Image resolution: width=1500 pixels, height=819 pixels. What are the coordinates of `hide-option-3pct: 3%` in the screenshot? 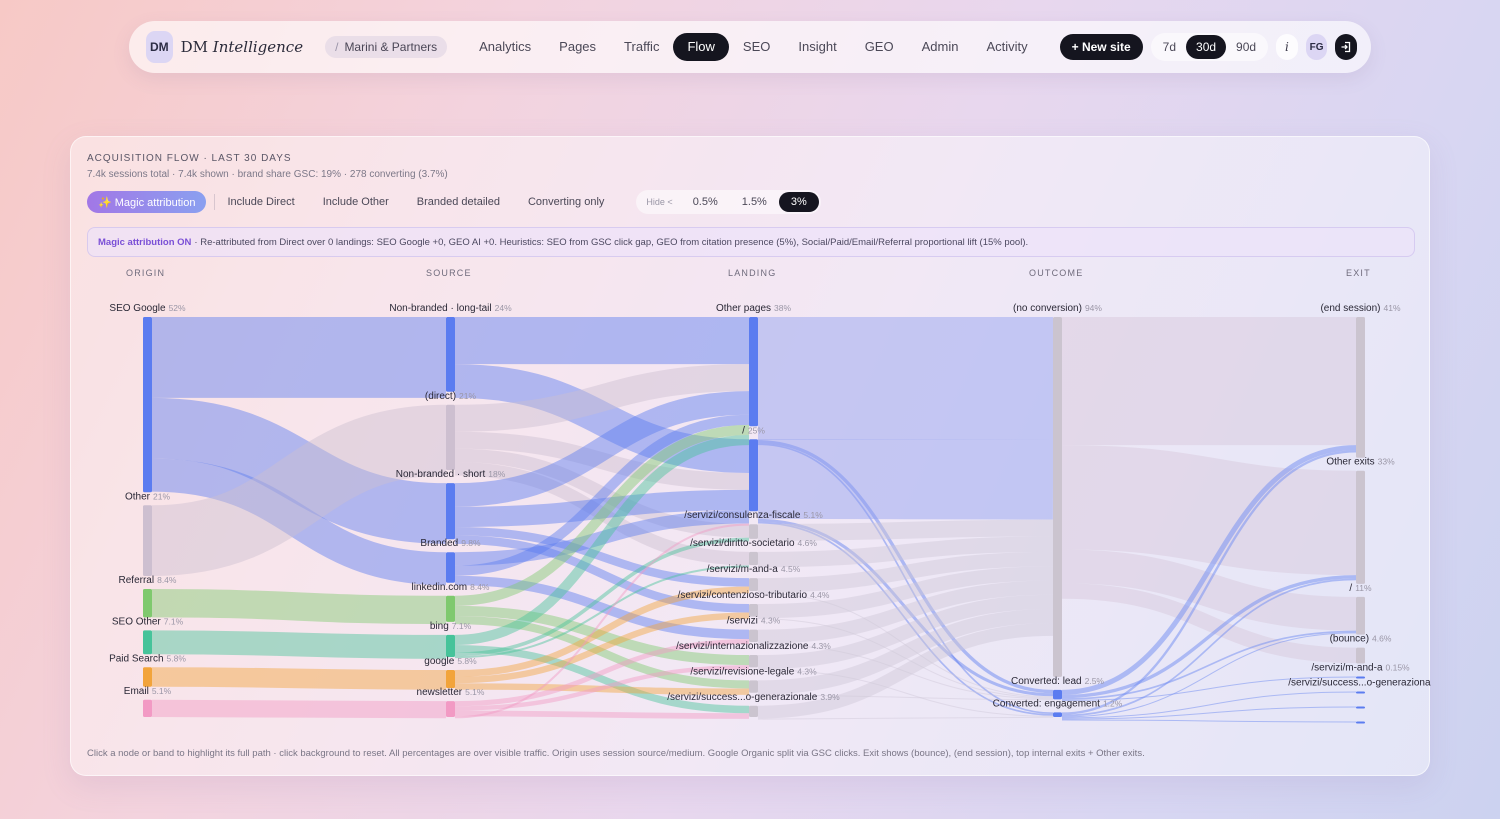 It's located at (798, 202).